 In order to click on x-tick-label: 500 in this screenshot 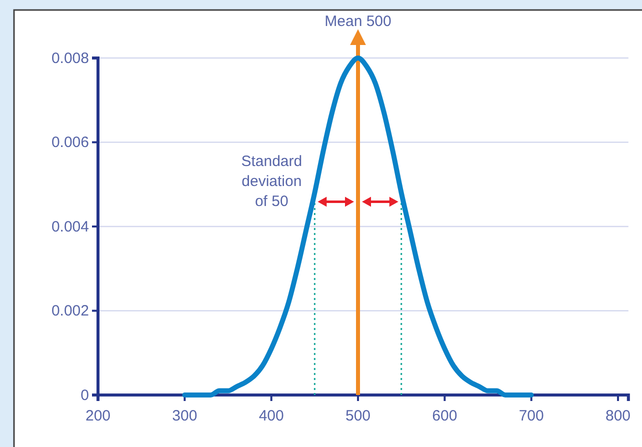, I will do `click(358, 416)`.